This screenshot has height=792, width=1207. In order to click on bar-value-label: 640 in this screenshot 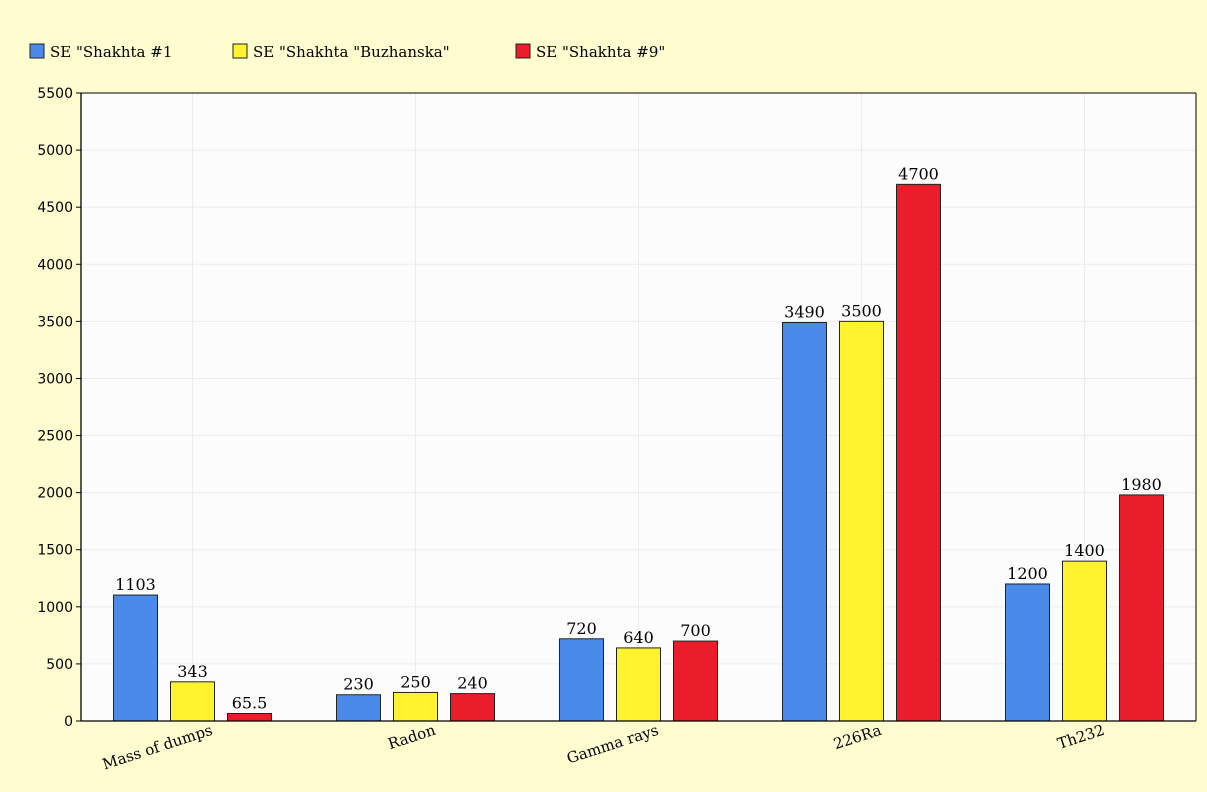, I will do `click(638, 637)`.